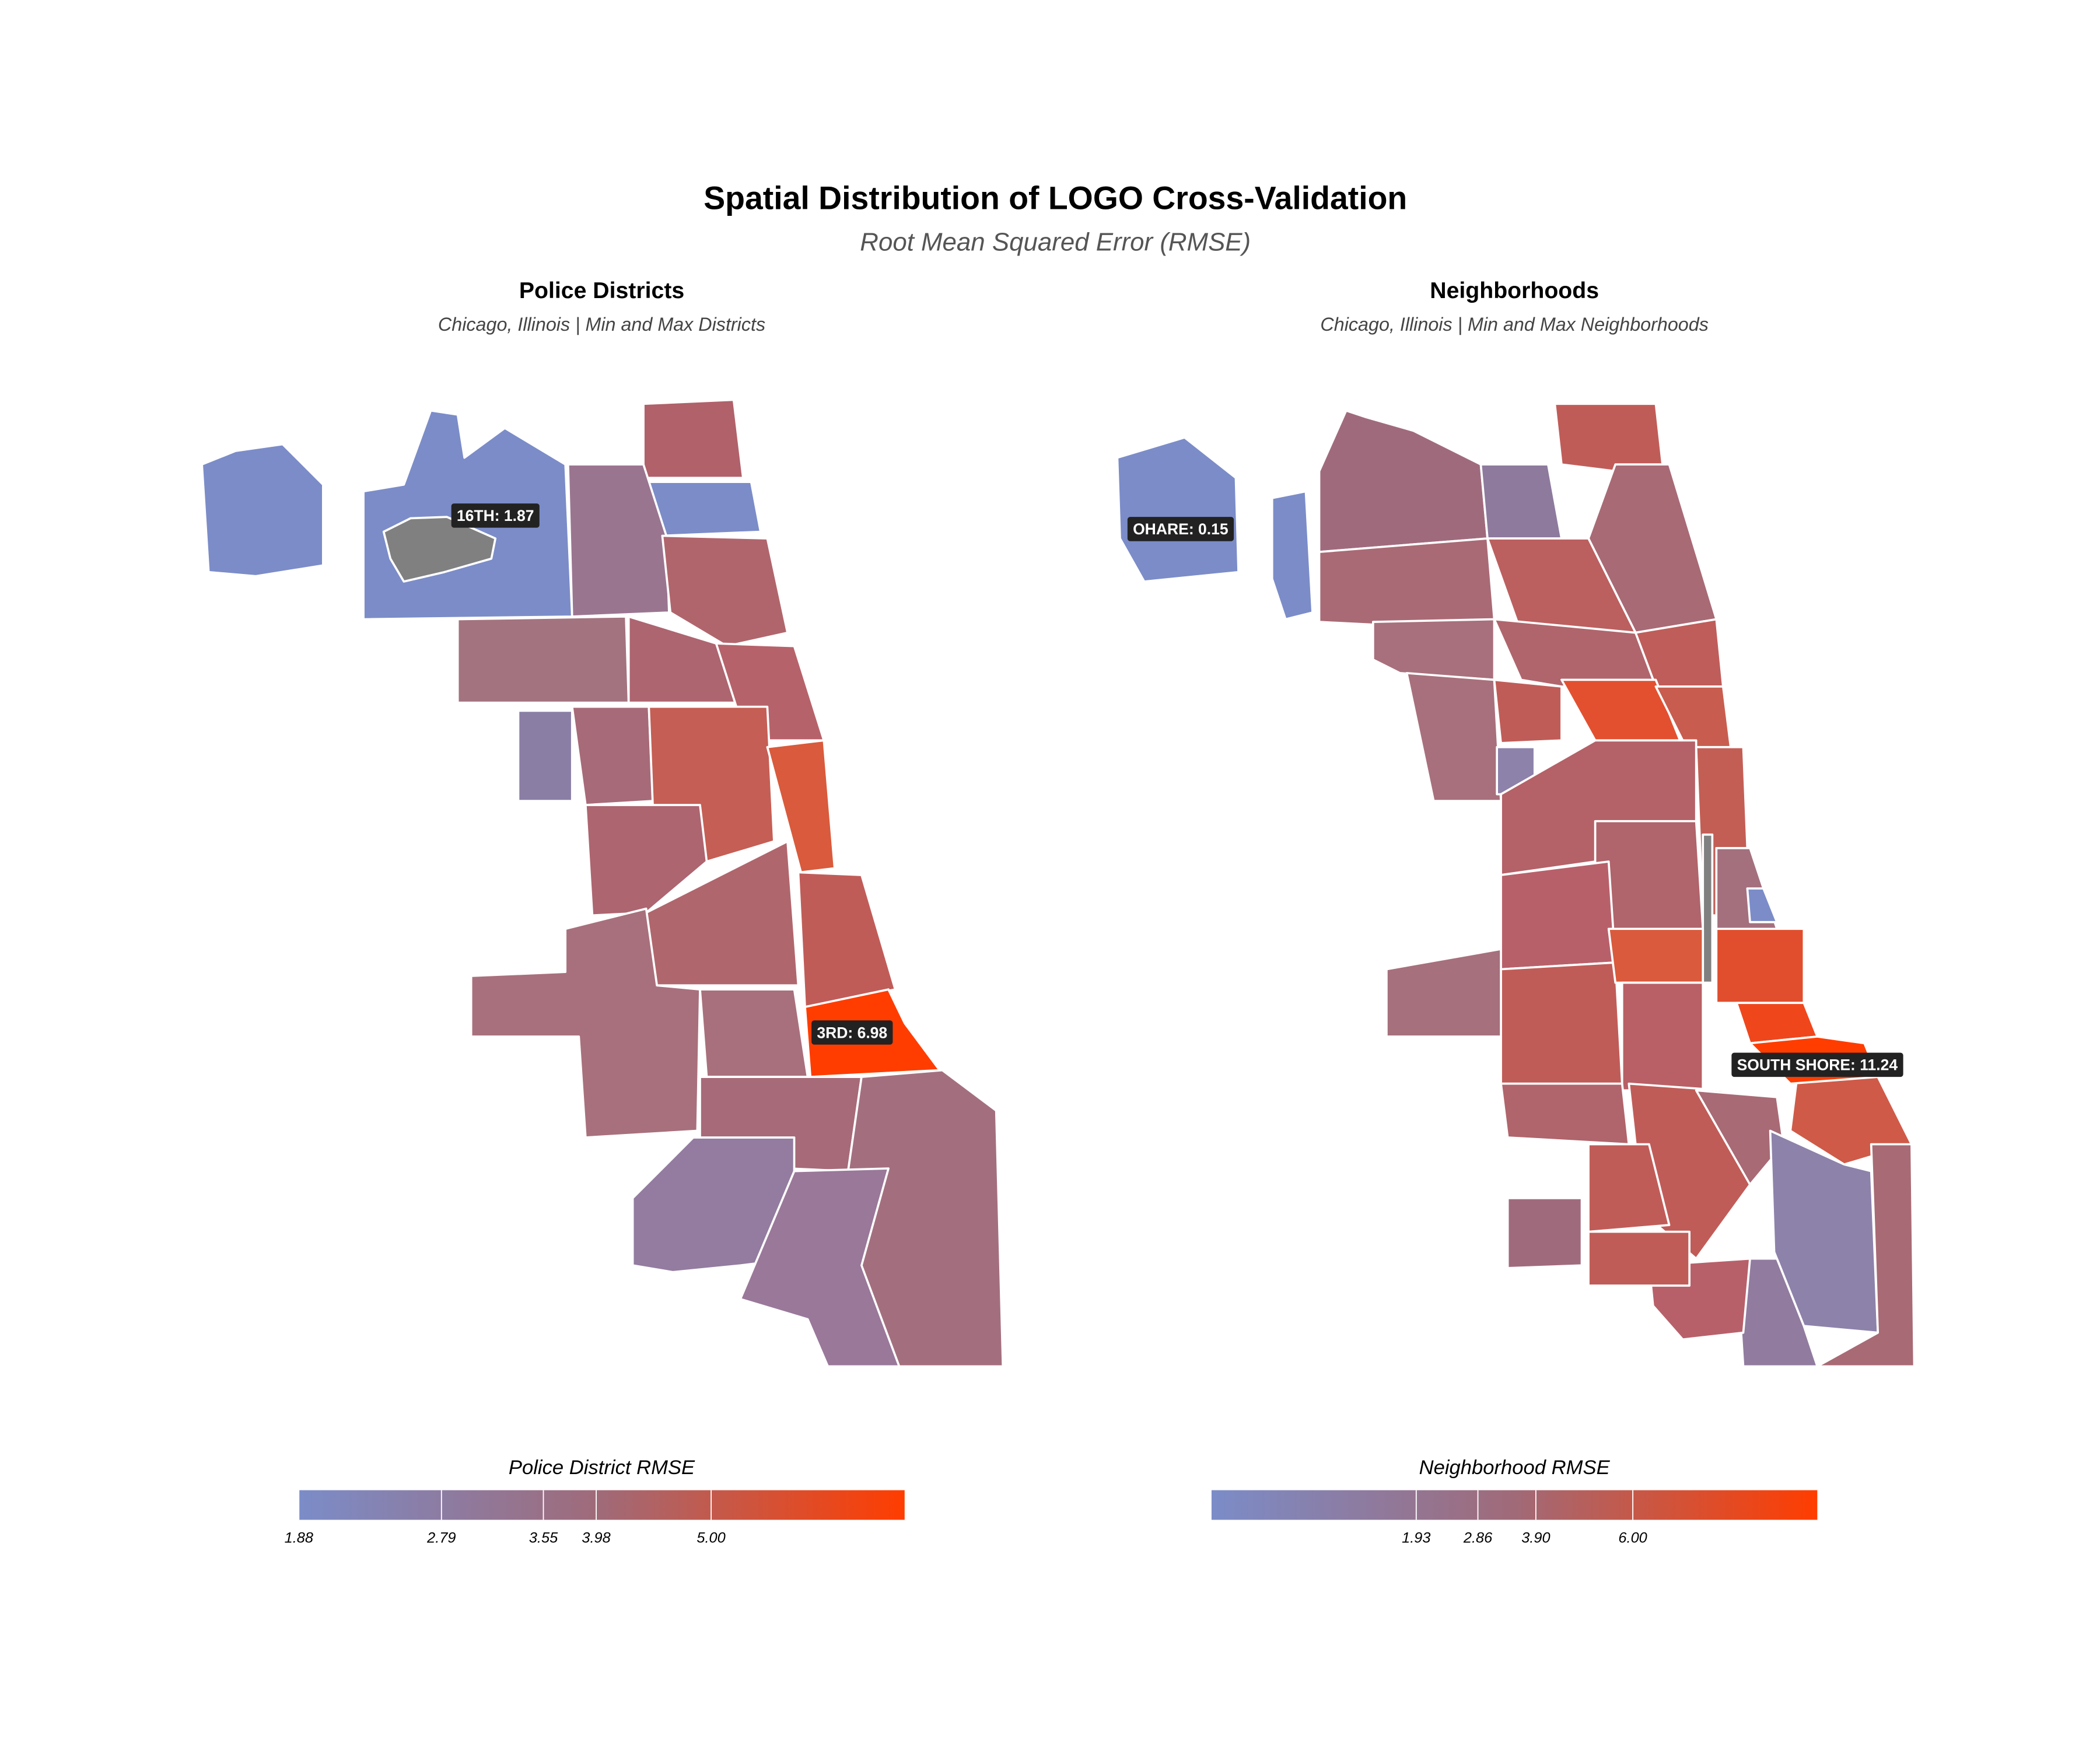 The width and height of the screenshot is (2100, 1750). I want to click on label-text: SOUTH SHORE: 11.24, so click(1817, 1065).